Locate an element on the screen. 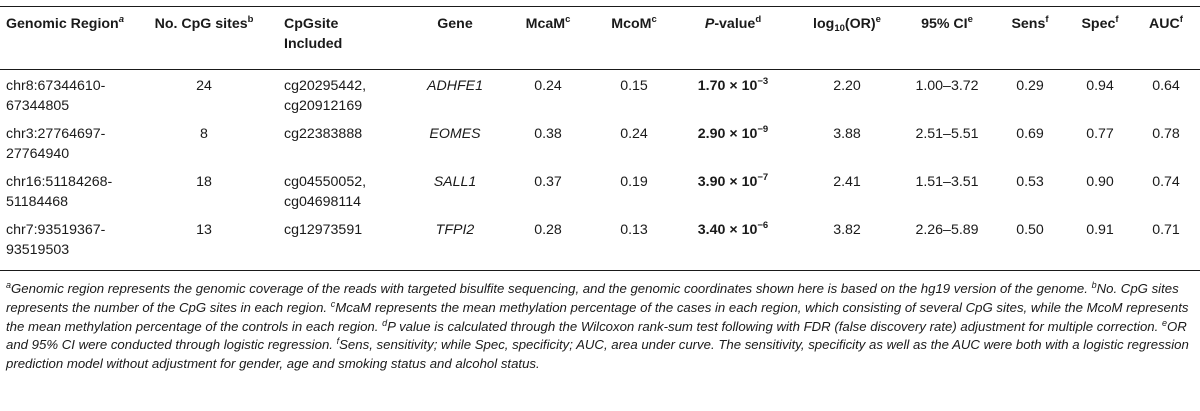 This screenshot has width=1200, height=411. footnote-b-mark: b is located at coordinates (1094, 285).